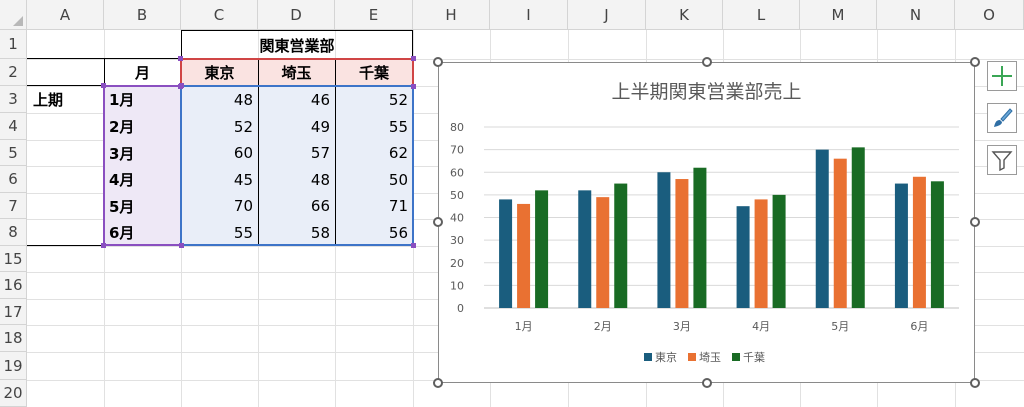  Describe the element at coordinates (664, 240) in the screenshot. I see `bar-東京-3月` at that location.